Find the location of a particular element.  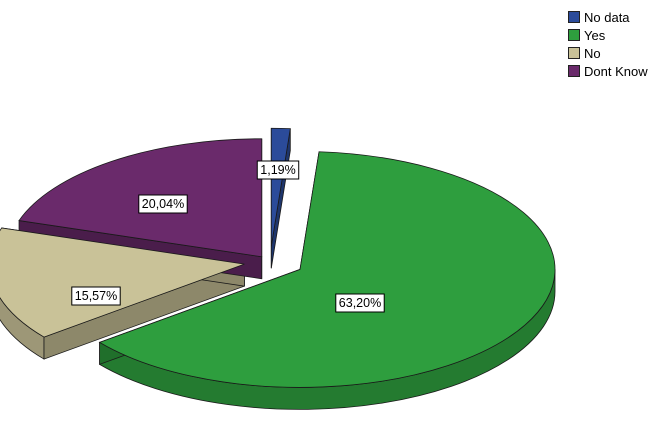

legend-swatch-dont-know is located at coordinates (574, 71).